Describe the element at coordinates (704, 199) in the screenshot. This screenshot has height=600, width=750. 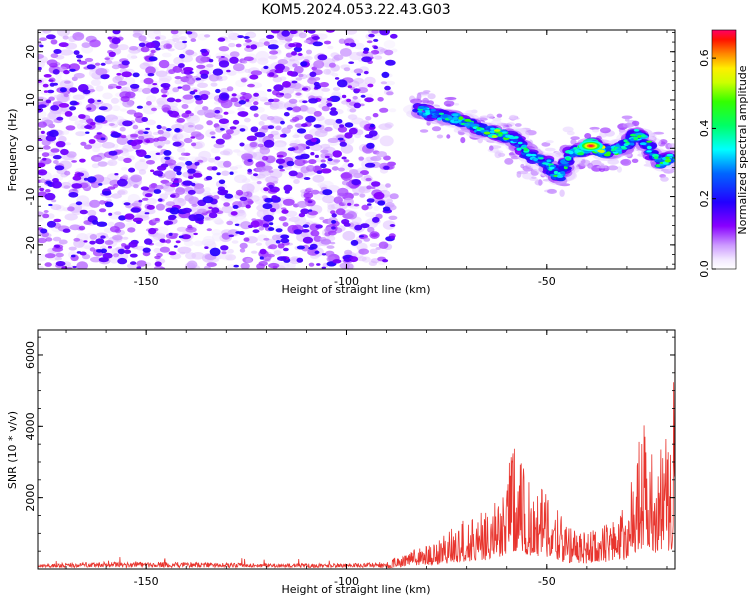
I see `colorbar-tick-label: 0.2` at that location.